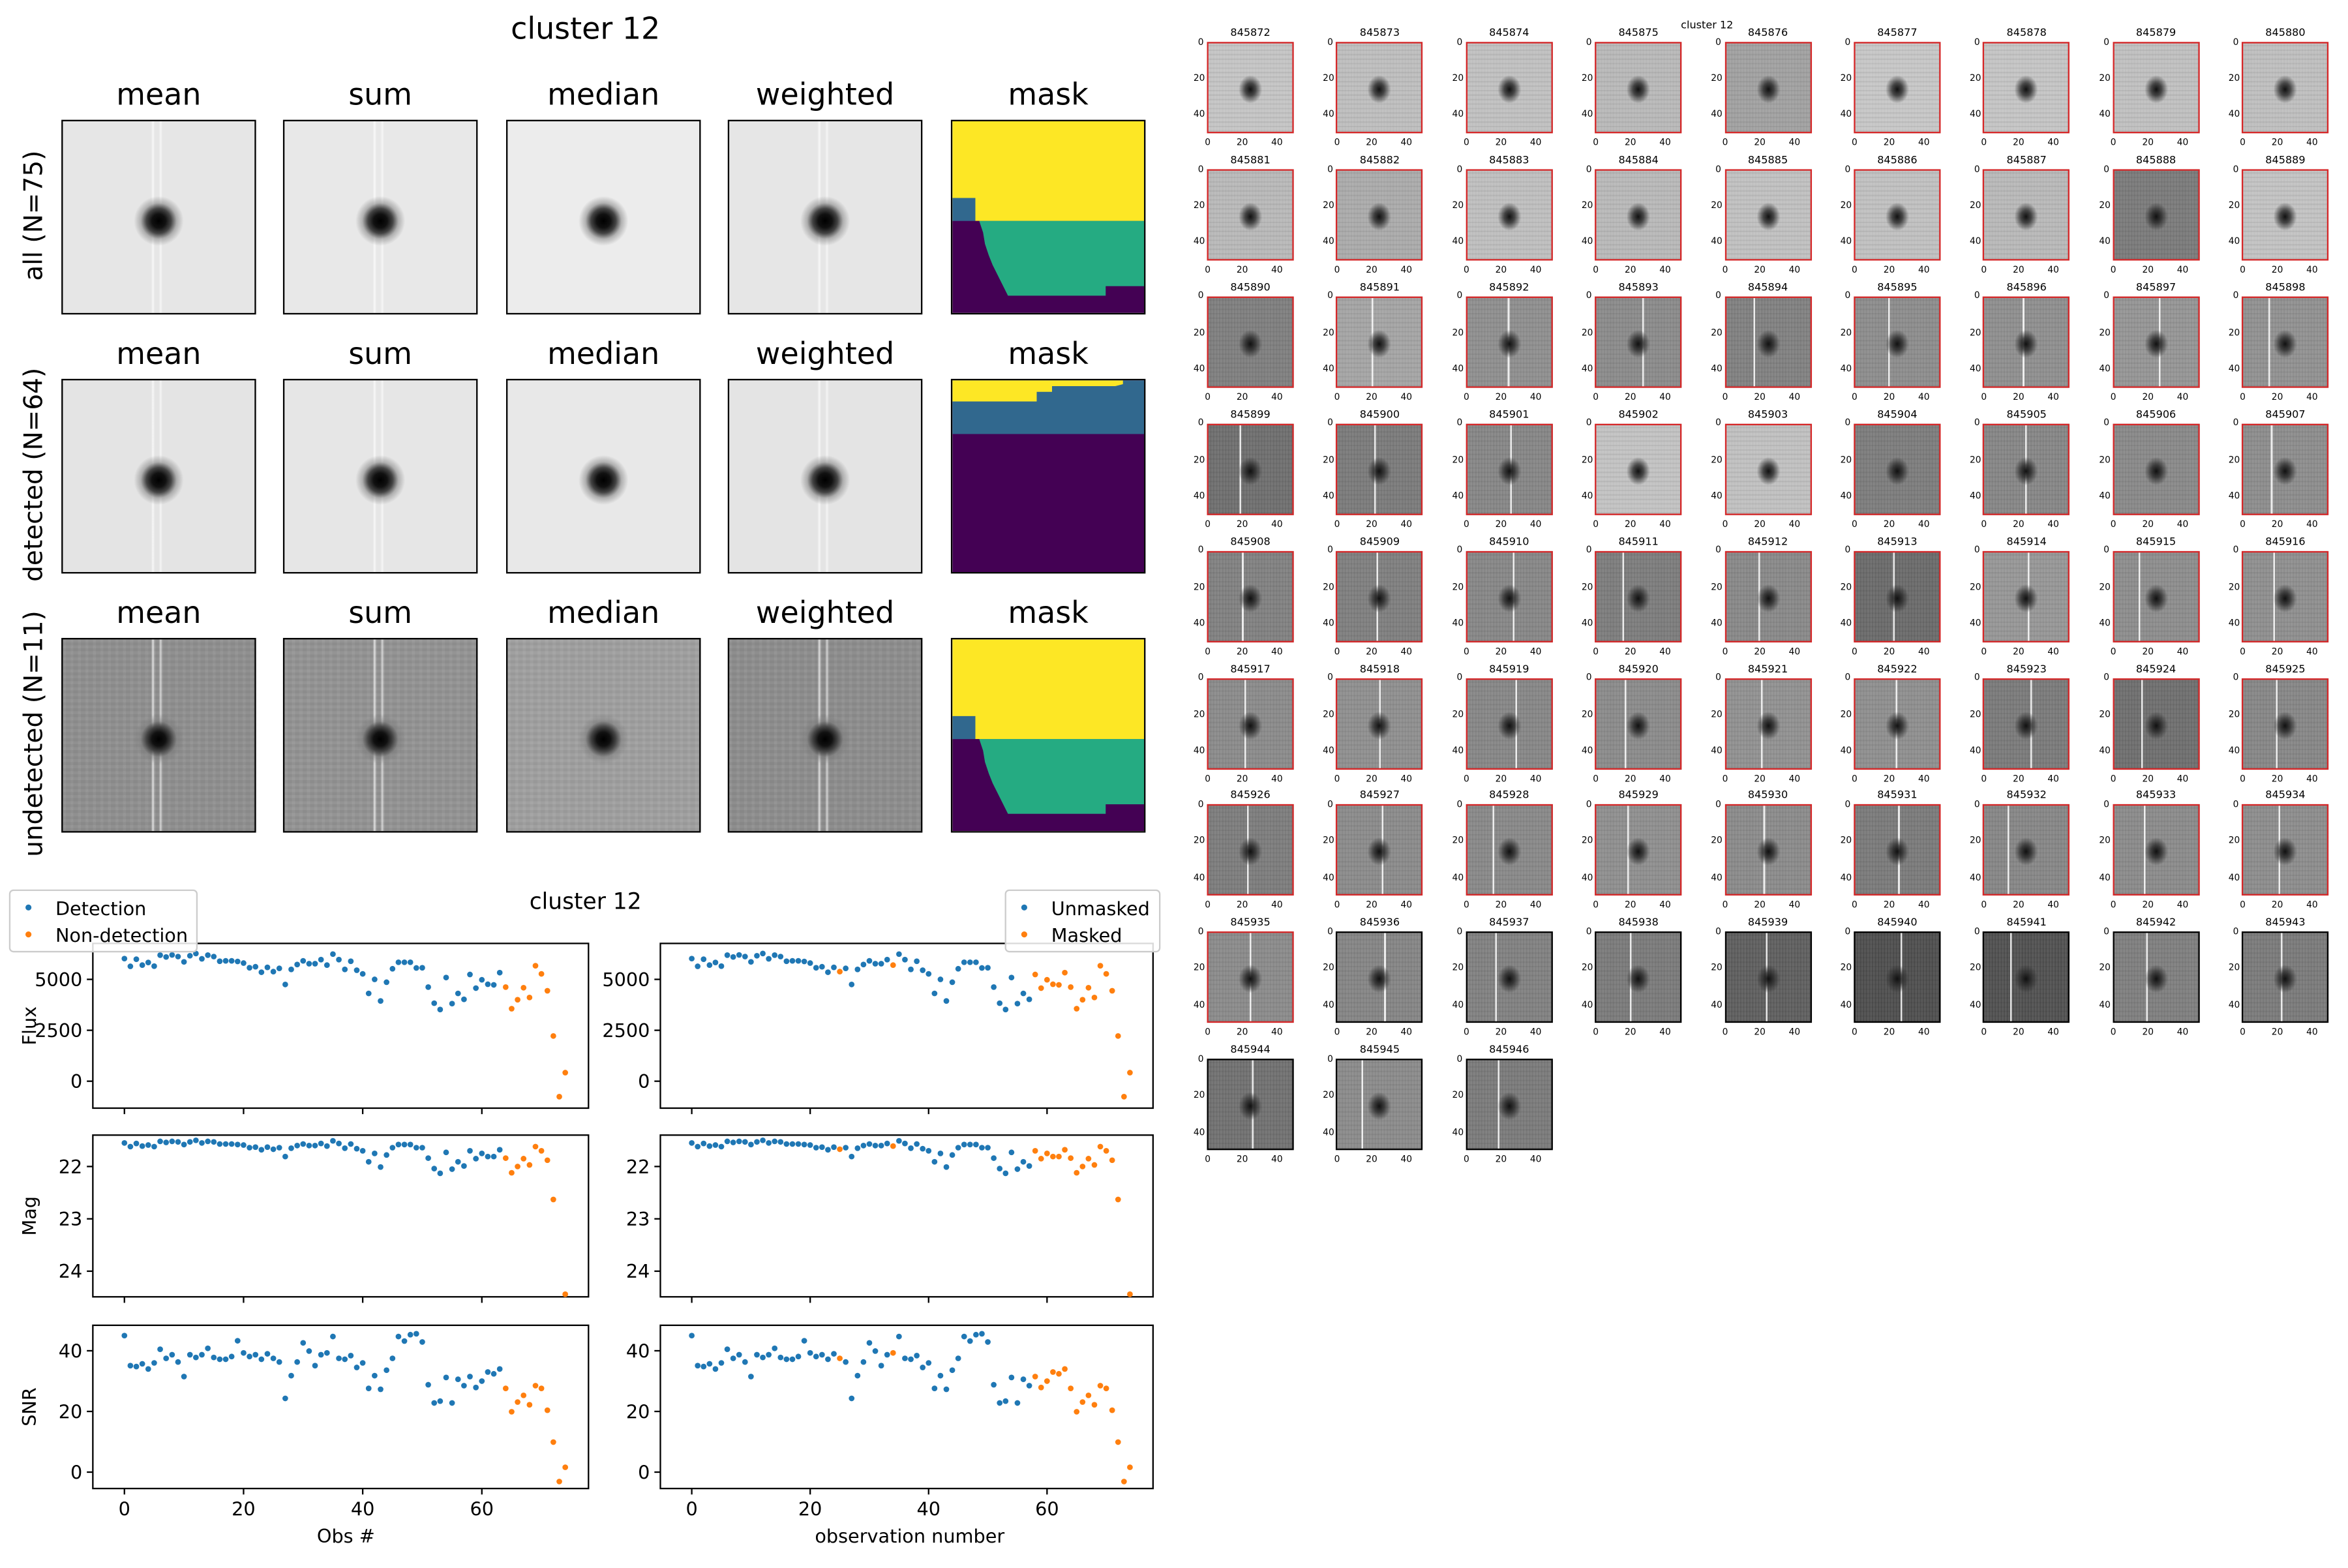 Image resolution: width=2348 pixels, height=1568 pixels. I want to click on thumbnail-title: 845898, so click(2286, 287).